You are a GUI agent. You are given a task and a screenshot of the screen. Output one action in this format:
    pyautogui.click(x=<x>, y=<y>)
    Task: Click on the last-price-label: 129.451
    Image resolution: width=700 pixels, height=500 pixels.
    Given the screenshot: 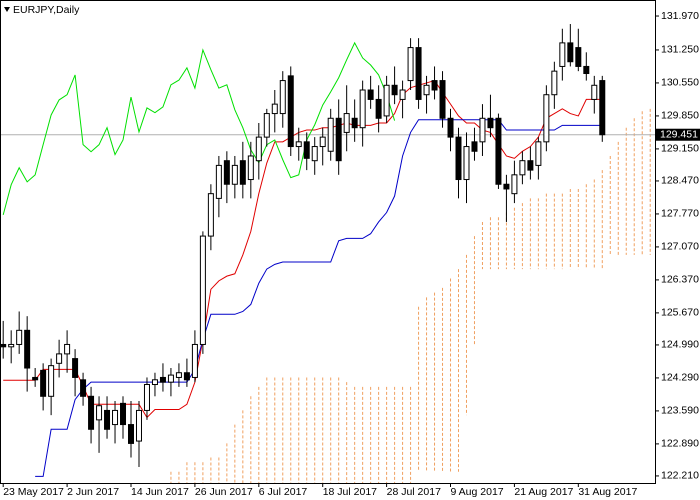 What is the action you would take?
    pyautogui.click(x=679, y=135)
    